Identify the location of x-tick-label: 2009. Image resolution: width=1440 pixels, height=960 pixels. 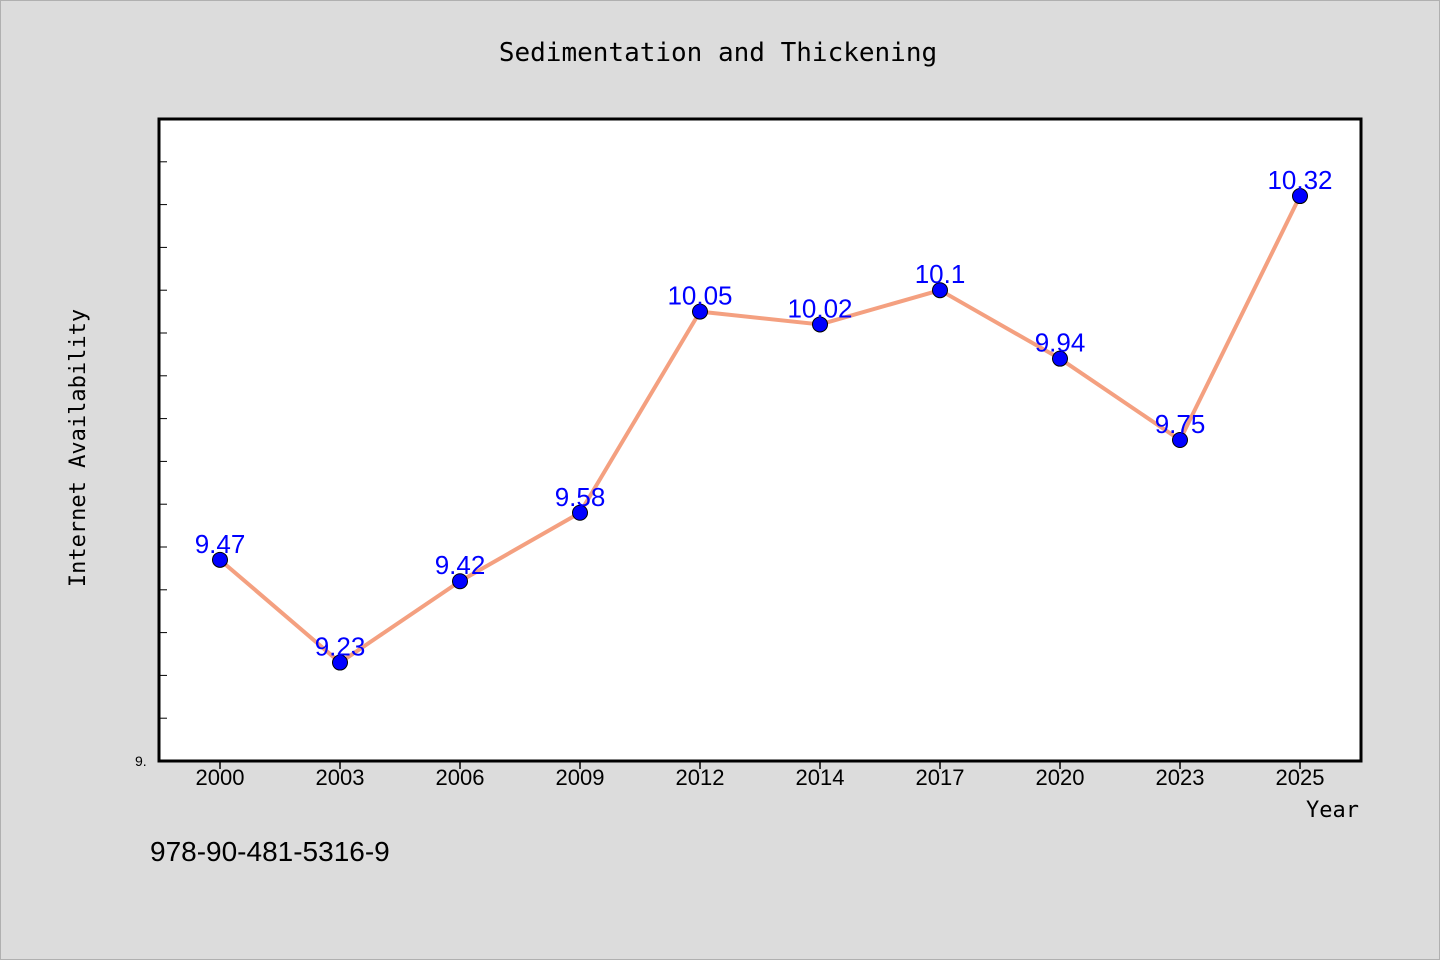
(580, 777).